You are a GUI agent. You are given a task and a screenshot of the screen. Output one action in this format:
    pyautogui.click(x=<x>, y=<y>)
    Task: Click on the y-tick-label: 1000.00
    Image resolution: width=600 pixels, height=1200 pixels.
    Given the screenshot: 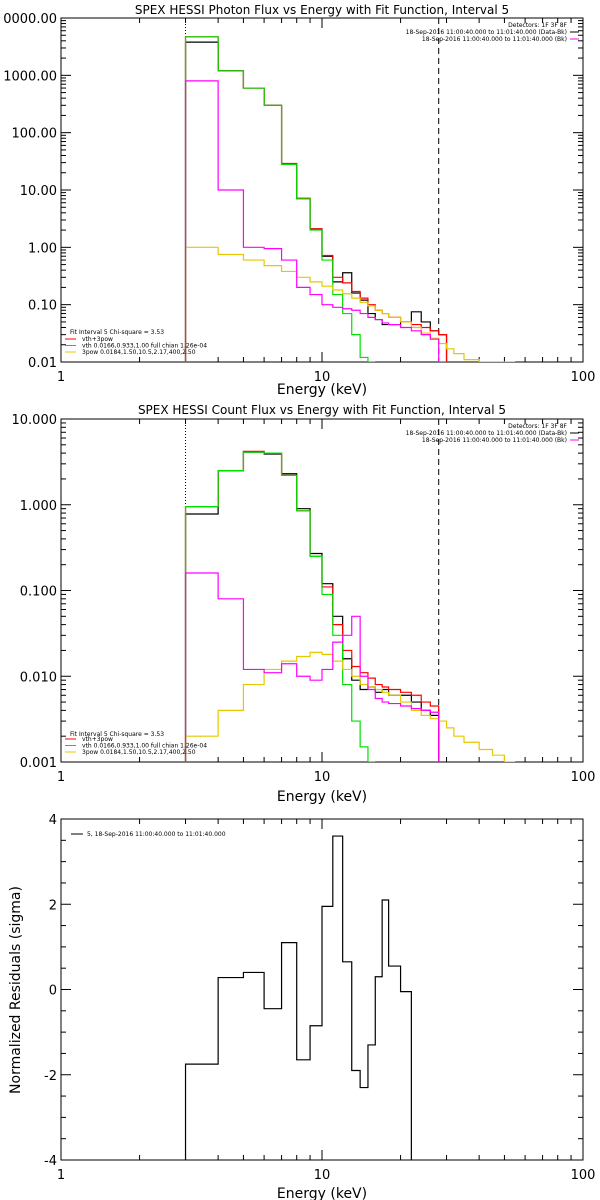 What is the action you would take?
    pyautogui.click(x=30, y=76)
    